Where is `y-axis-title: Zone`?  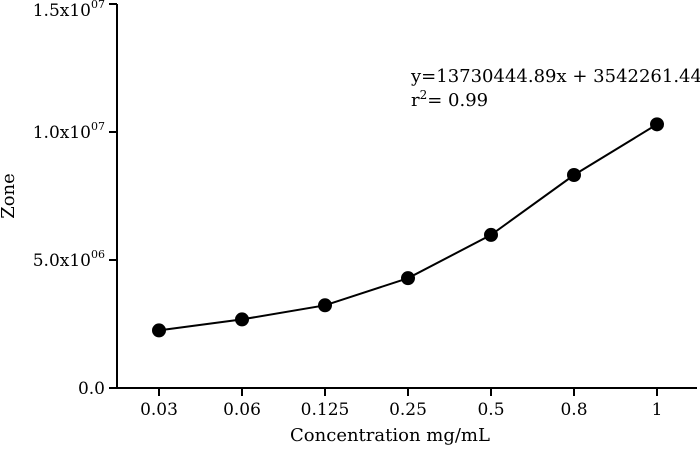 y-axis-title: Zone is located at coordinates (9, 196).